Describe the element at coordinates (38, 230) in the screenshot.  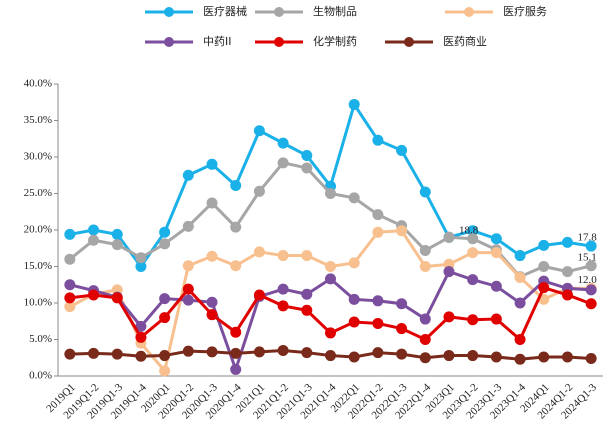
I see `y-tick-label: 20.0%` at that location.